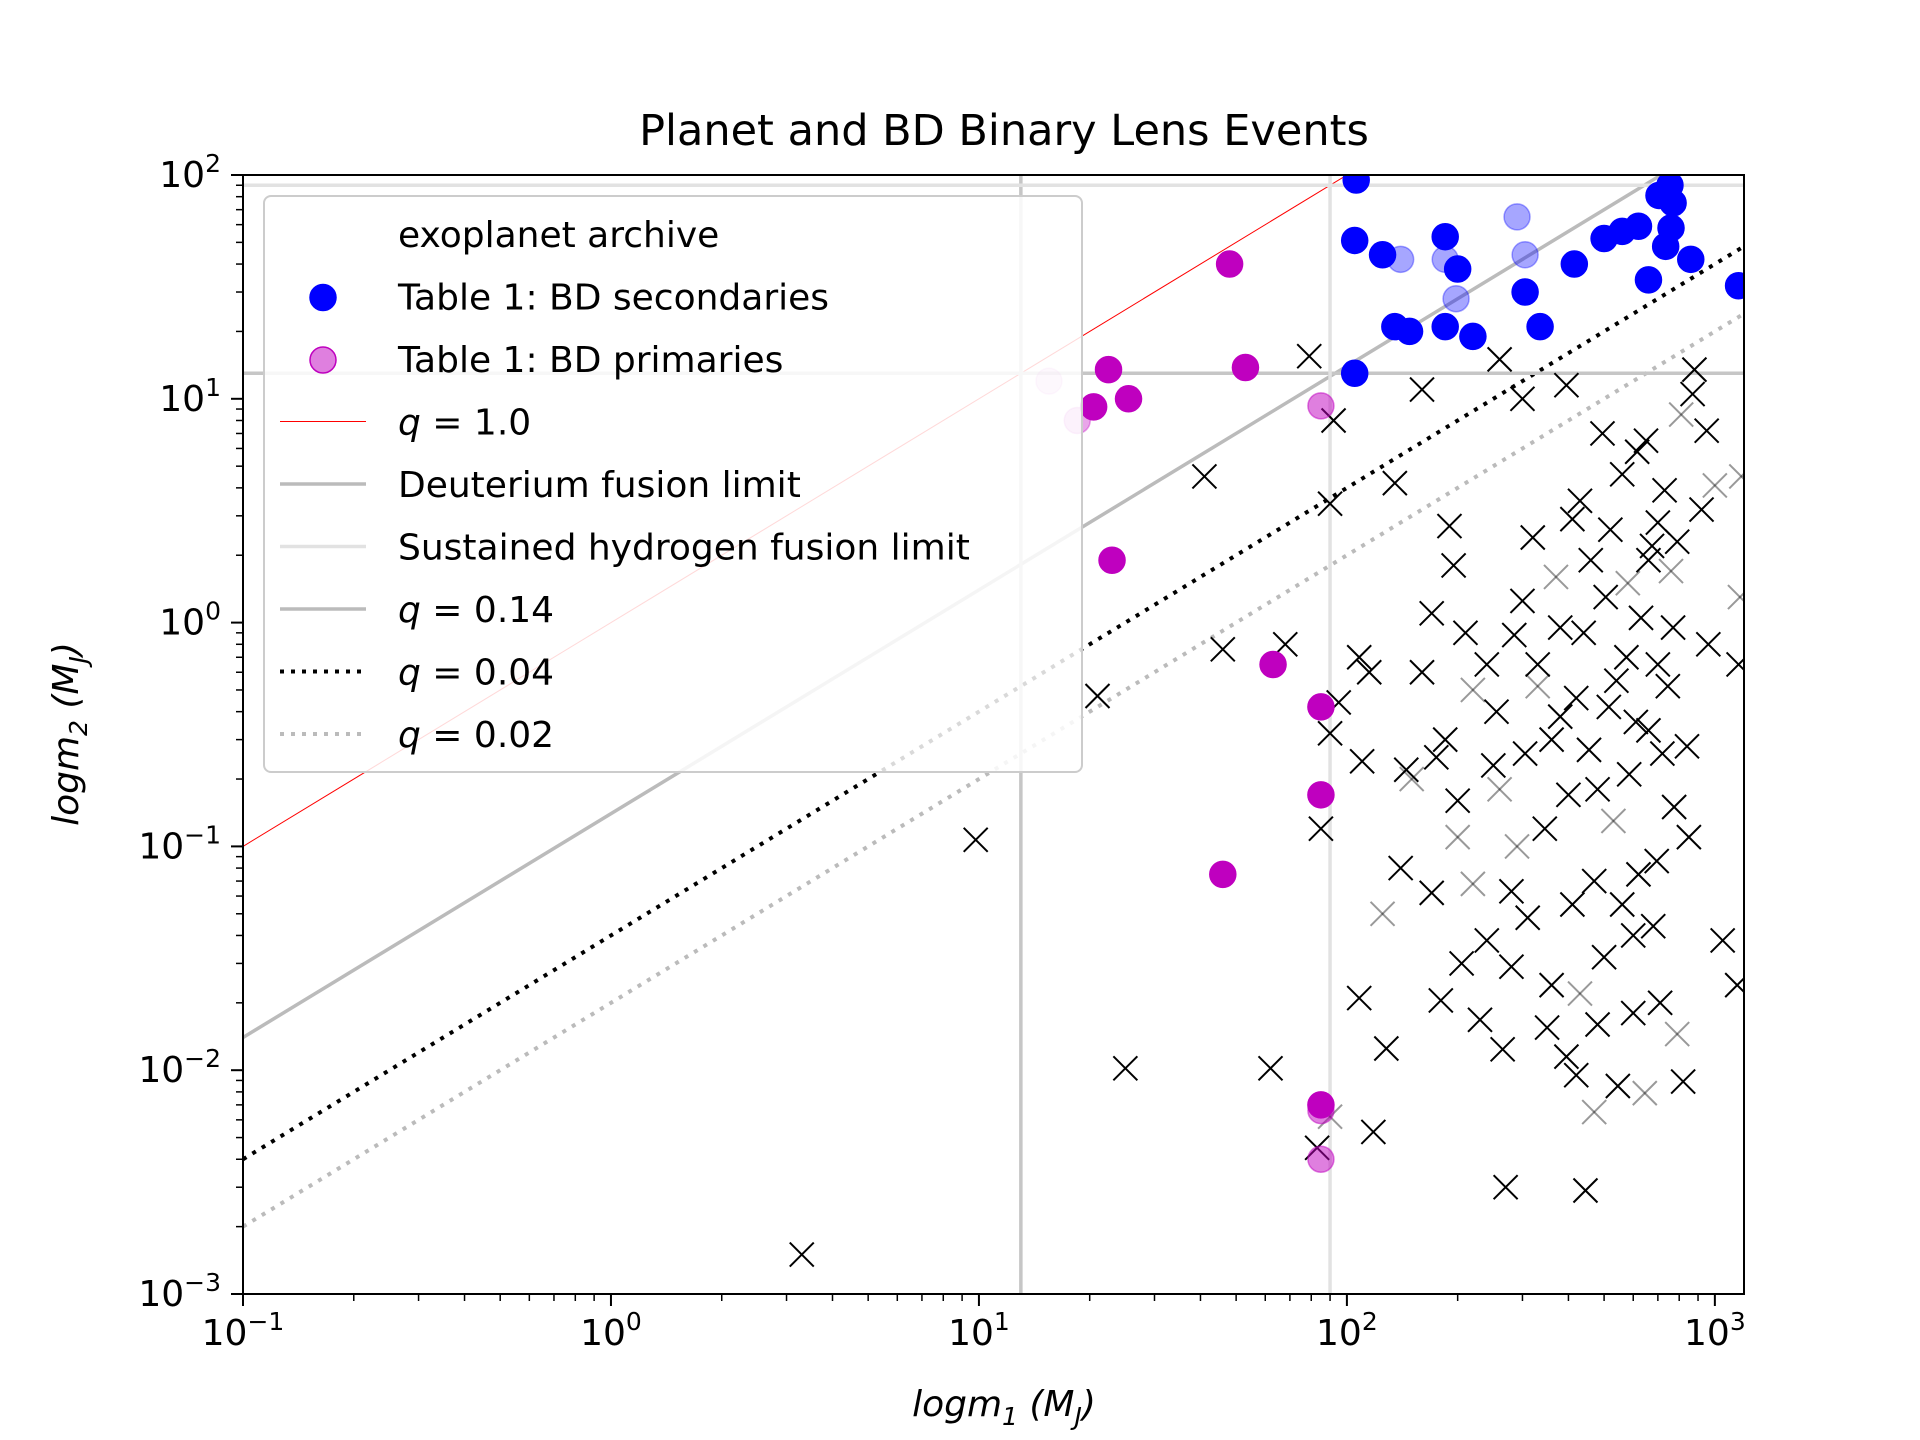  Describe the element at coordinates (190, 172) in the screenshot. I see `y-tick-label: 10²` at that location.